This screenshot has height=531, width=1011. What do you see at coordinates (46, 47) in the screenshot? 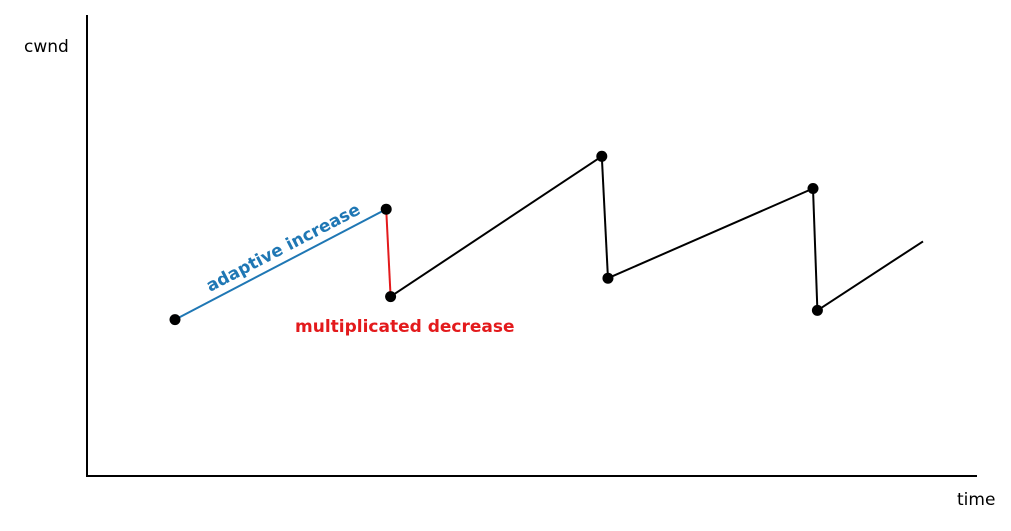
I see `y-axis-label: cwnd` at bounding box center [46, 47].